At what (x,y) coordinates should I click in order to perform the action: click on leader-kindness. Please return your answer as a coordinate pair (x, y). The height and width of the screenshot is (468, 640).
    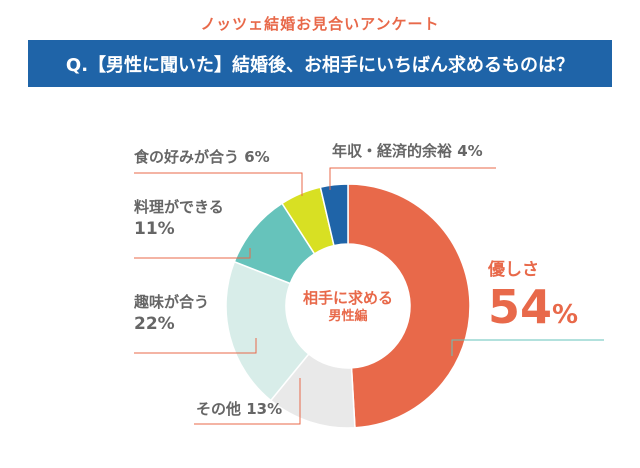
    Looking at the image, I should click on (527, 347).